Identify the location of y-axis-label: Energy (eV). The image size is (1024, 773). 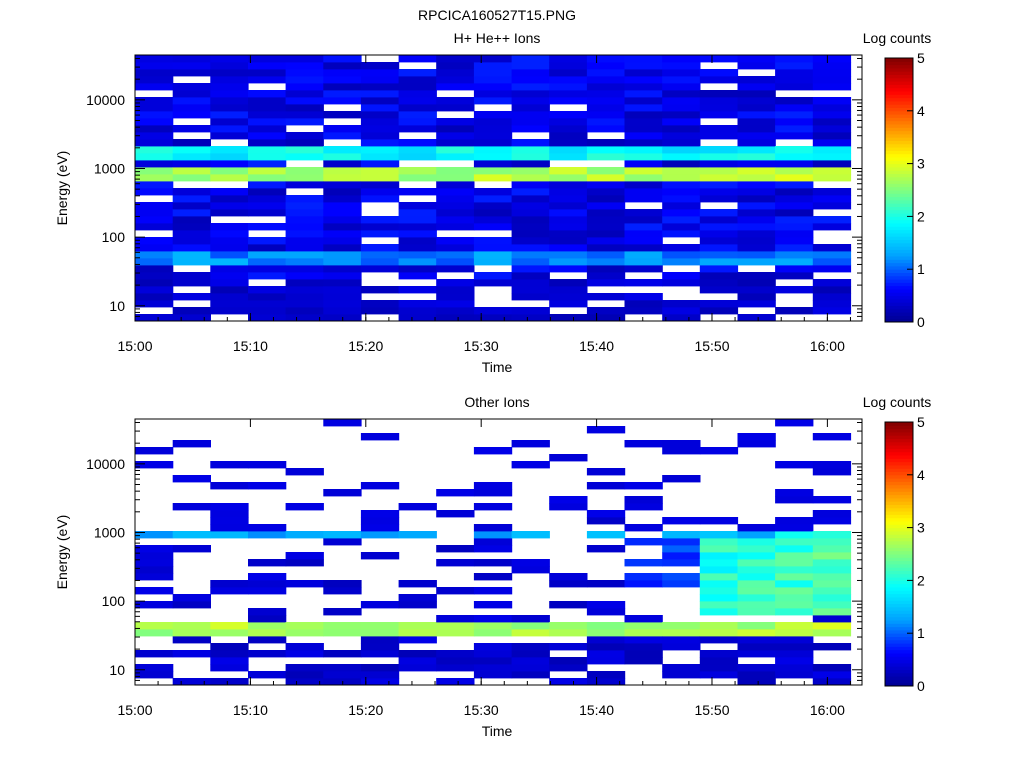
(62, 552).